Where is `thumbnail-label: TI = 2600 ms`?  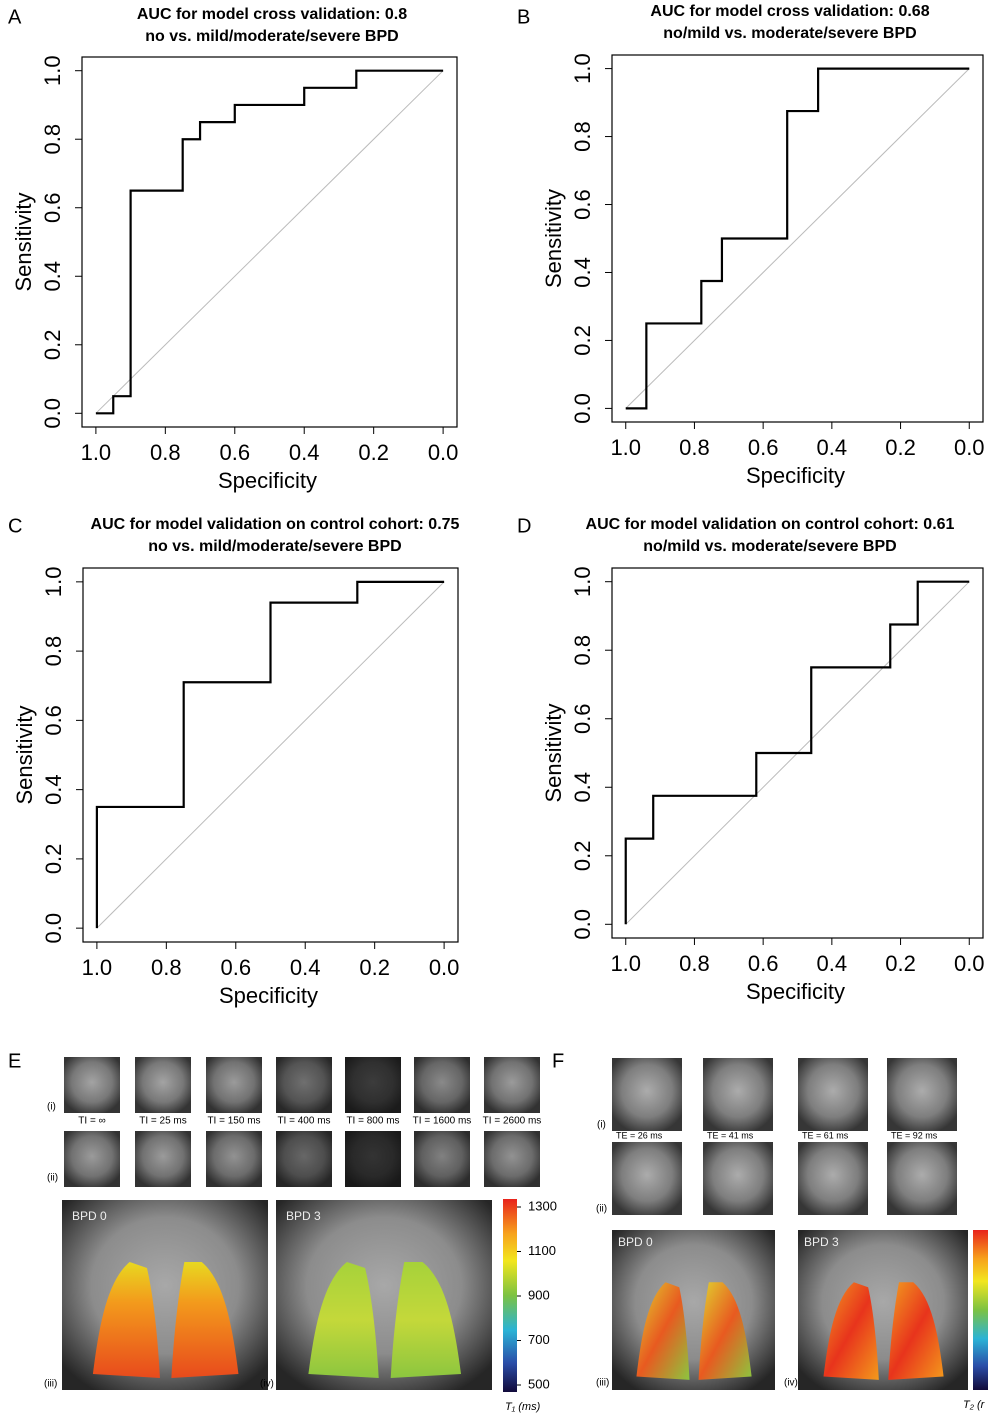
thumbnail-label: TI = 2600 ms is located at coordinates (512, 1121).